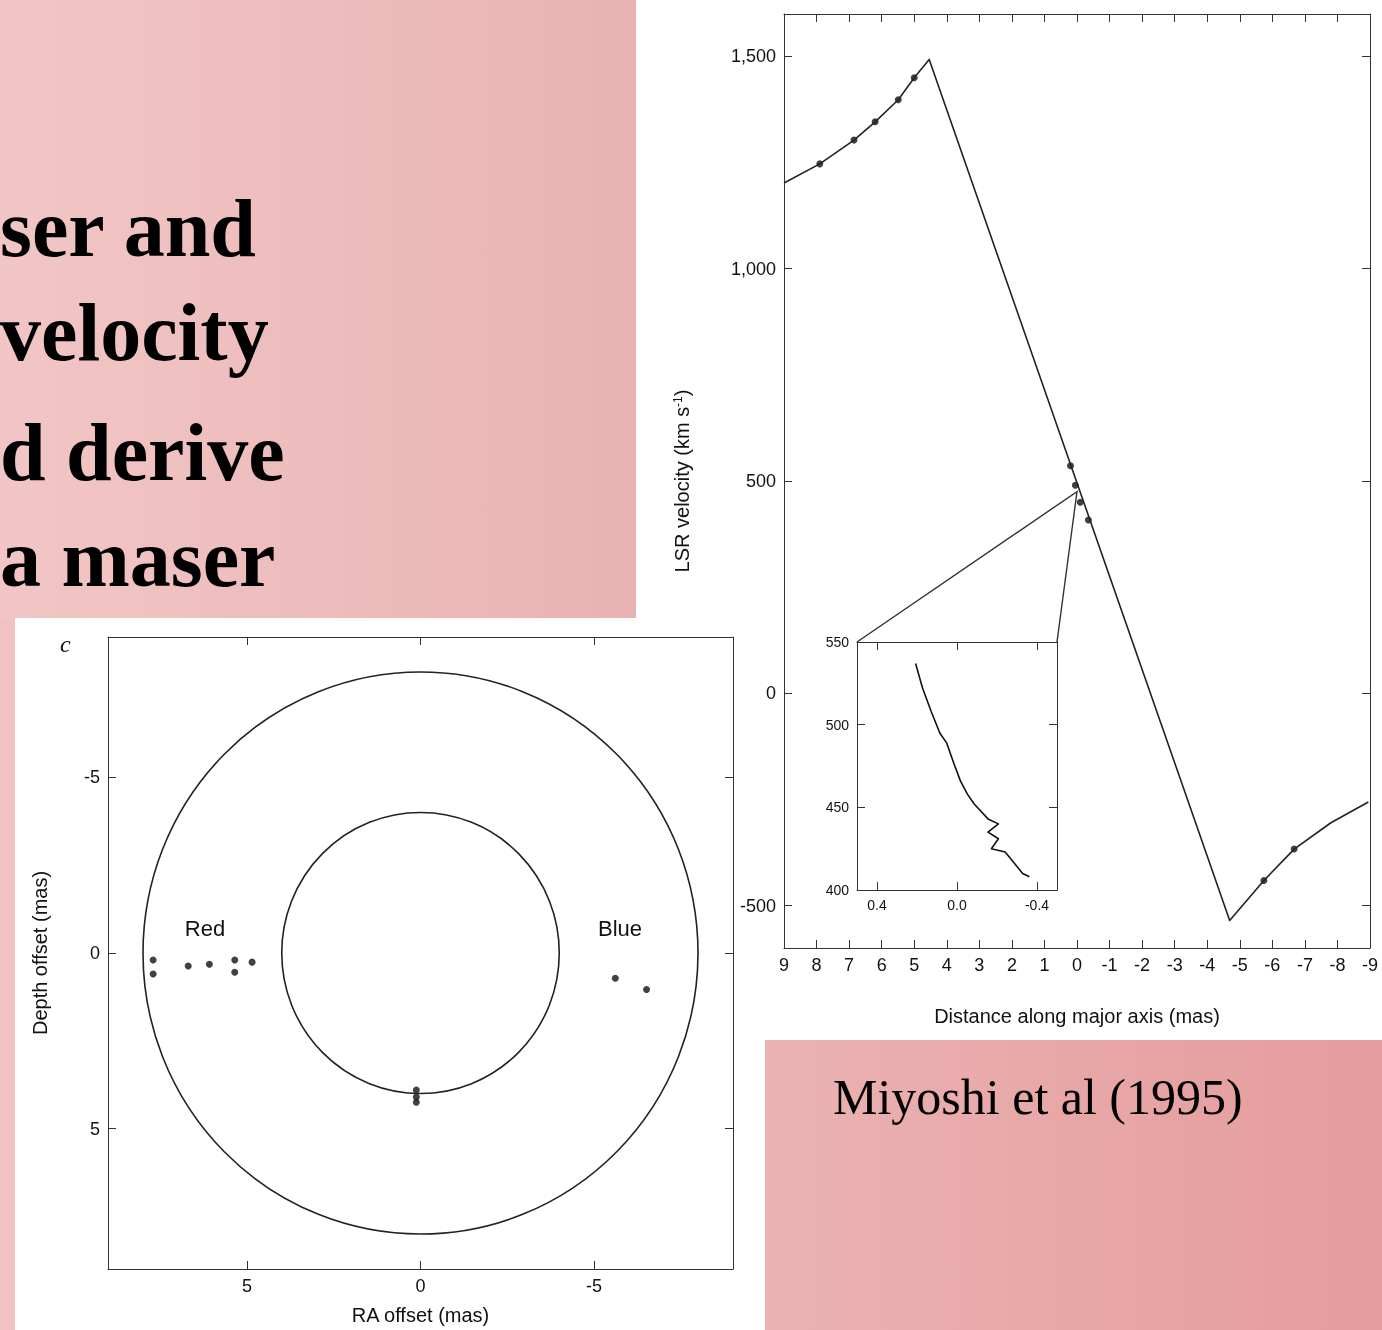  I want to click on y-tick-label: -5, so click(91, 777).